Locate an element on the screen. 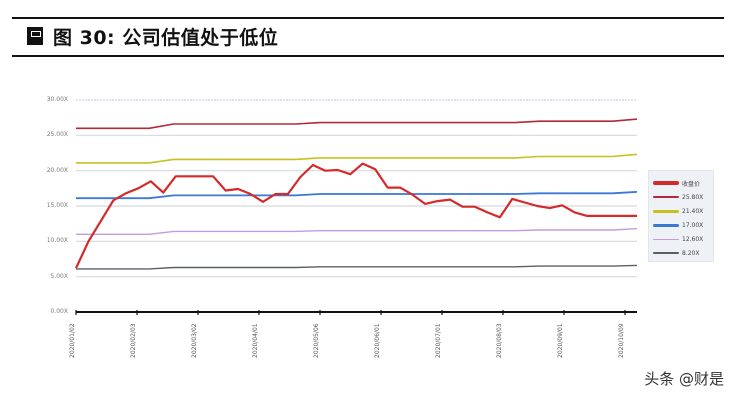 This screenshot has height=402, width=736. figure-icon is located at coordinates (35, 36).